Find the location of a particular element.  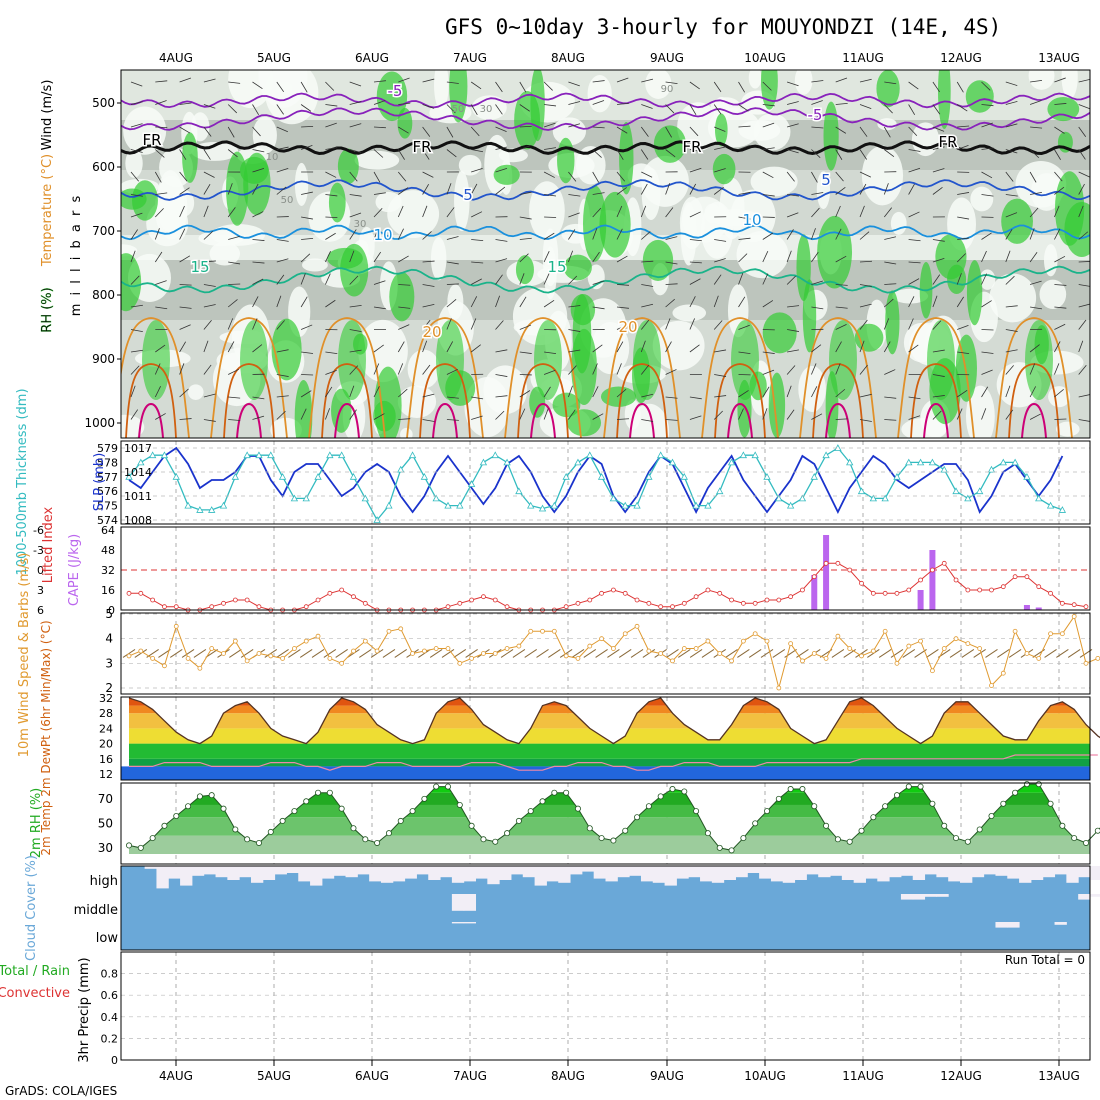

y-tick-slp: 1014 is located at coordinates (138, 472).